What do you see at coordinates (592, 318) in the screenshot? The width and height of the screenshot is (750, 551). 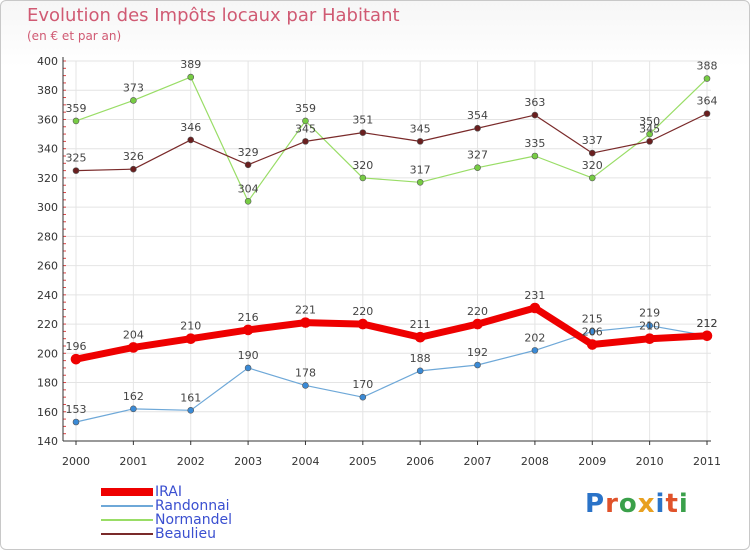 I see `data-label-randonnai: 215` at bounding box center [592, 318].